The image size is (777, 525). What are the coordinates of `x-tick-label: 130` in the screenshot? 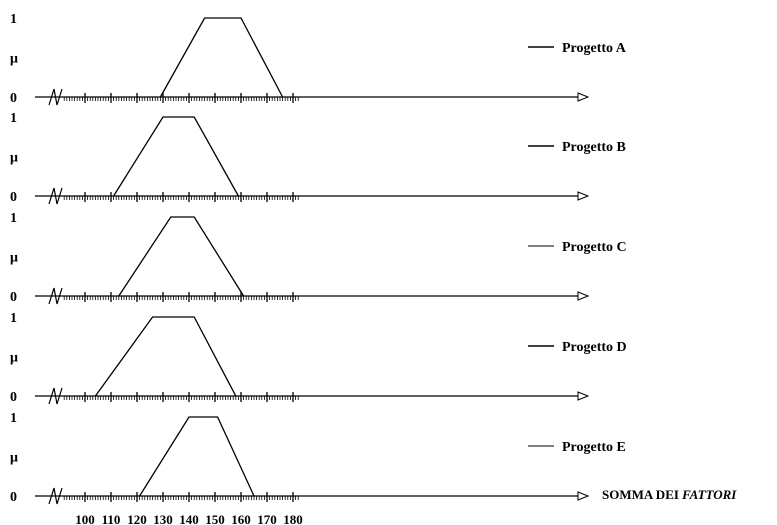 It's located at (163, 518).